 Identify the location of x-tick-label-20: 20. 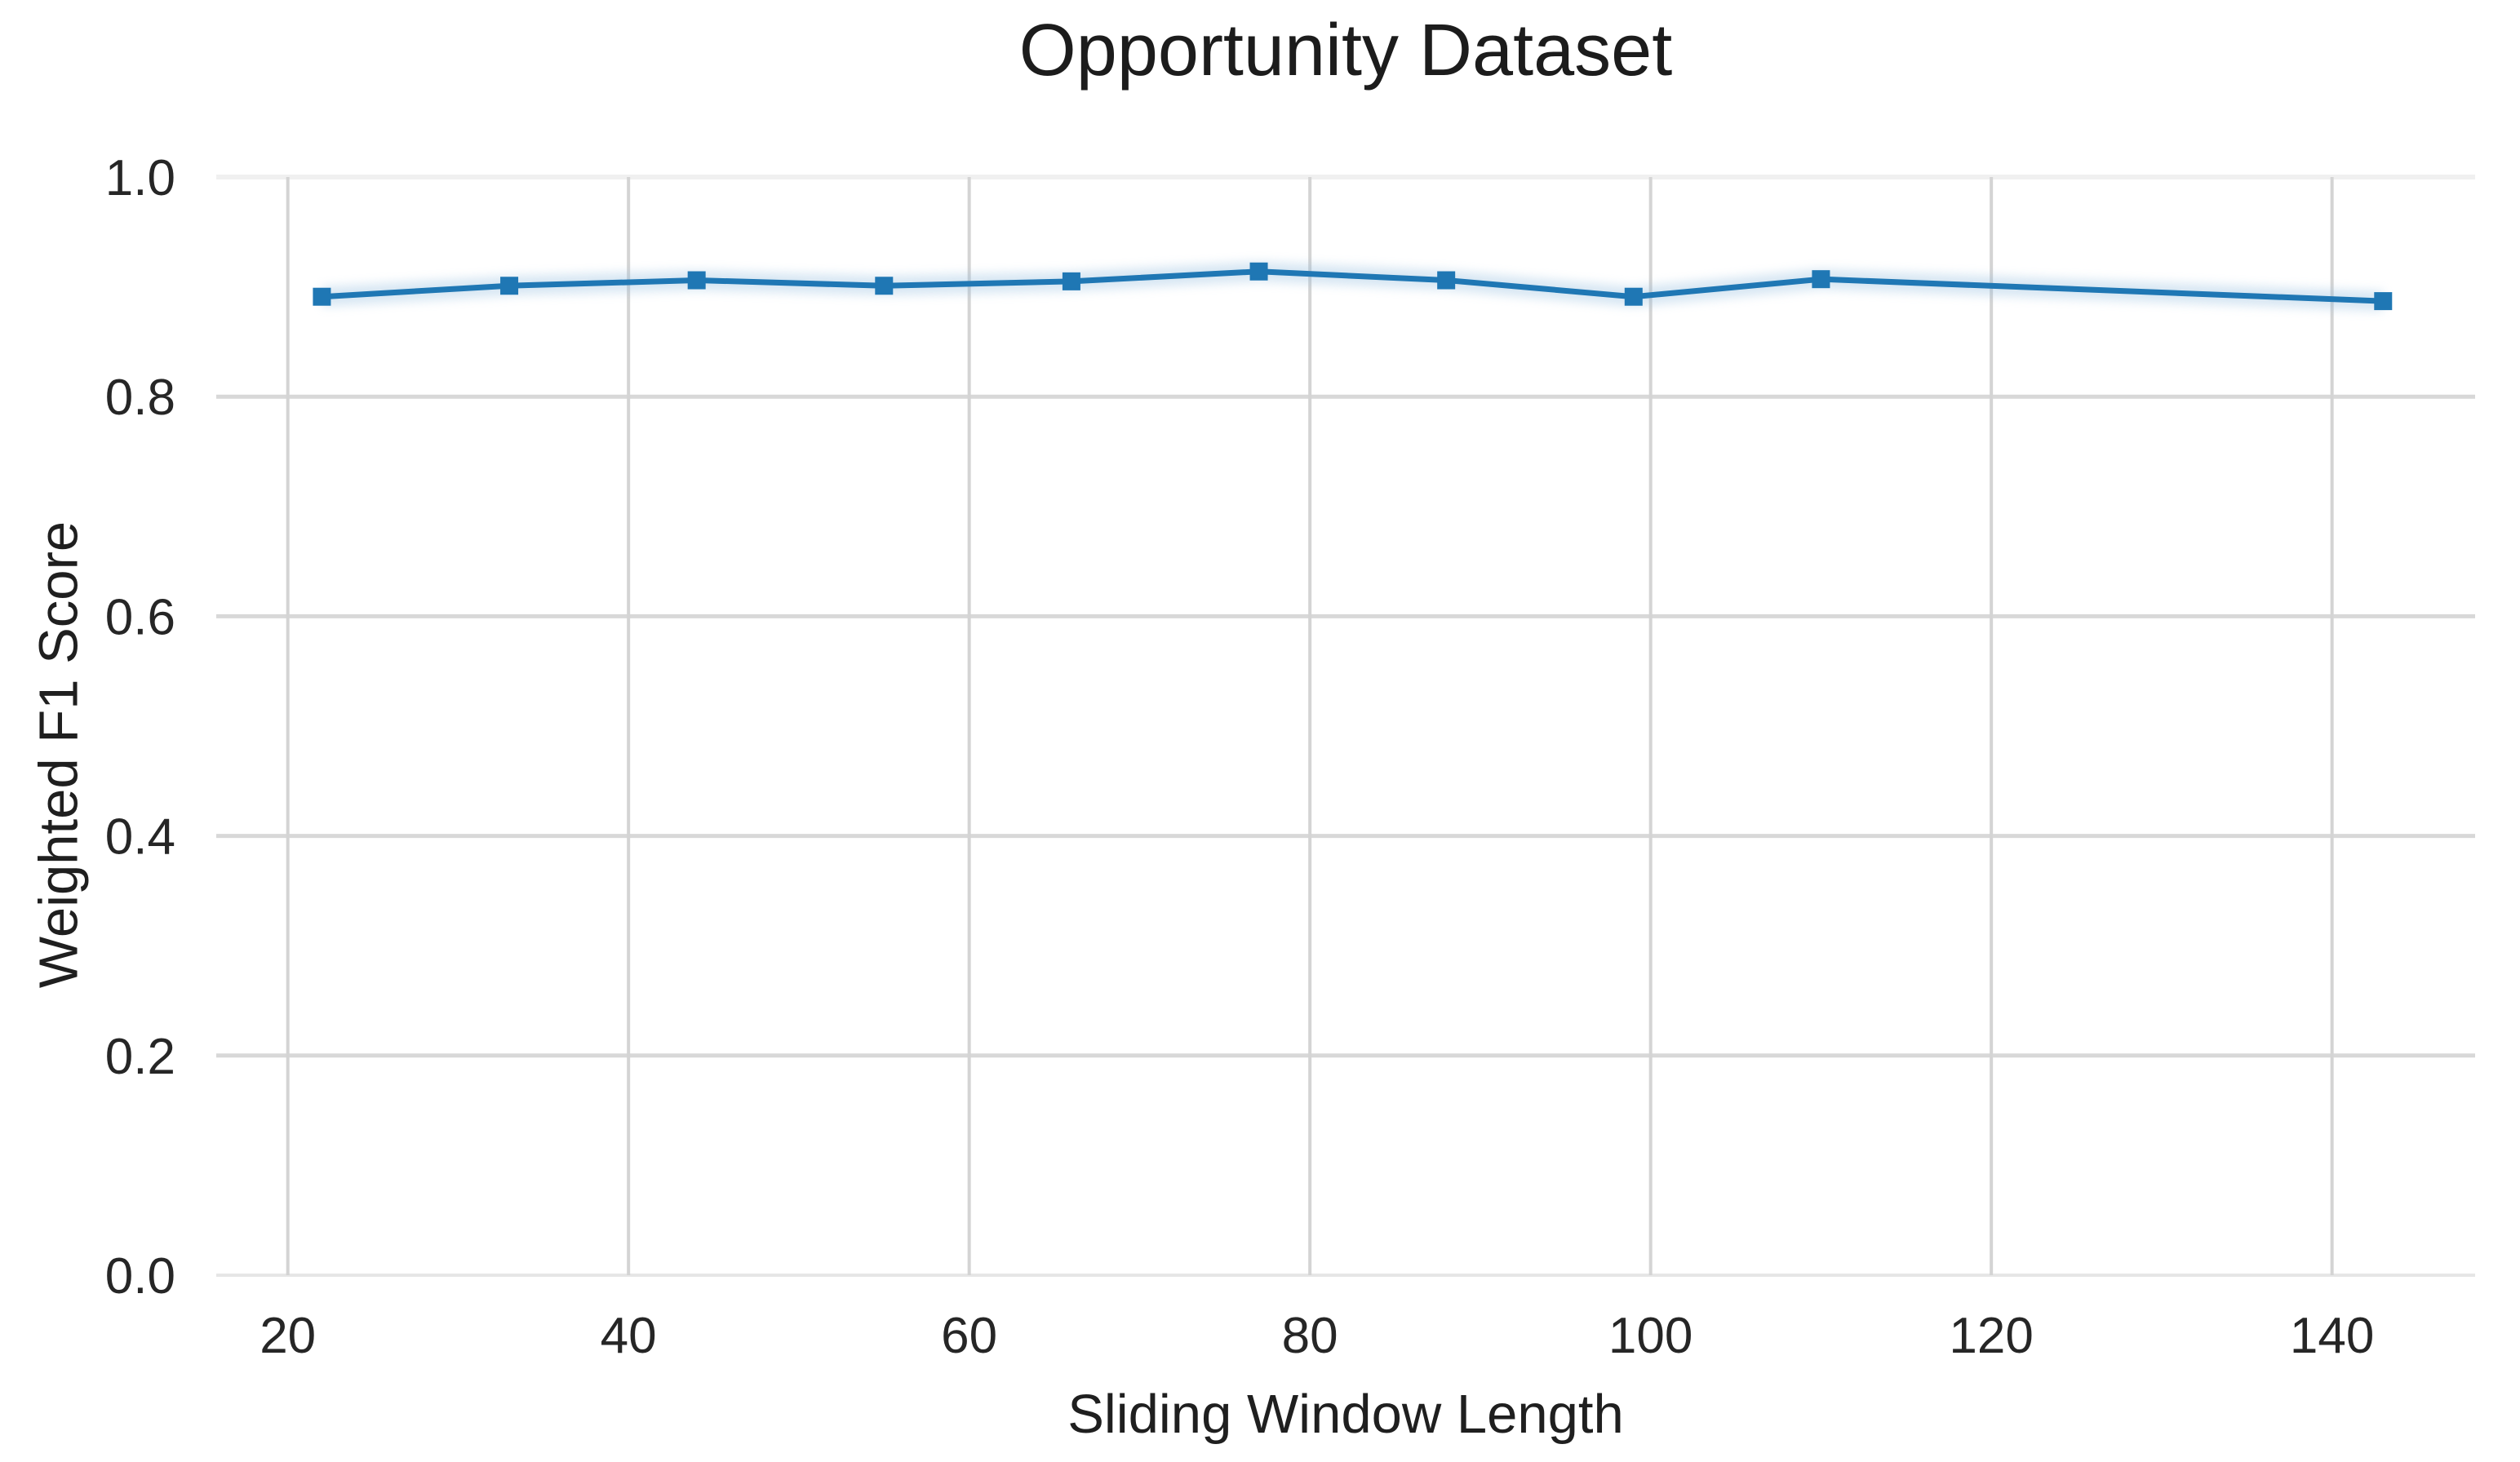
(288, 1336).